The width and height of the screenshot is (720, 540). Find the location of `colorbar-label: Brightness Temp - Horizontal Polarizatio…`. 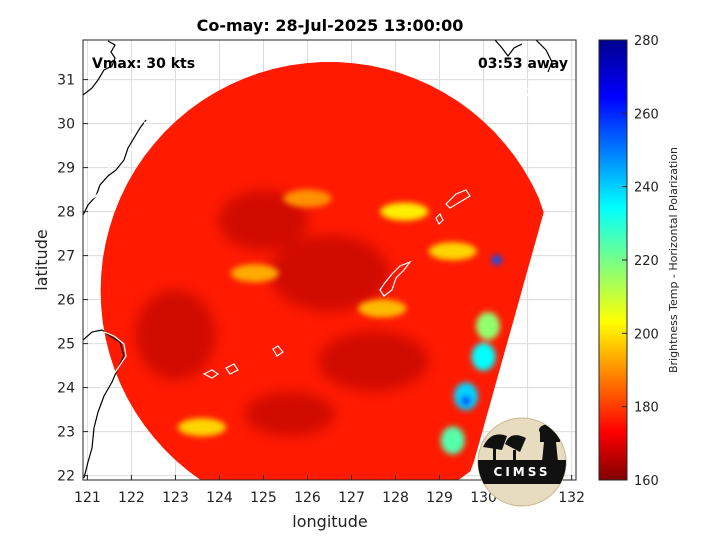

colorbar-label: Brightness Temp - Horizontal Polarizatio… is located at coordinates (673, 260).